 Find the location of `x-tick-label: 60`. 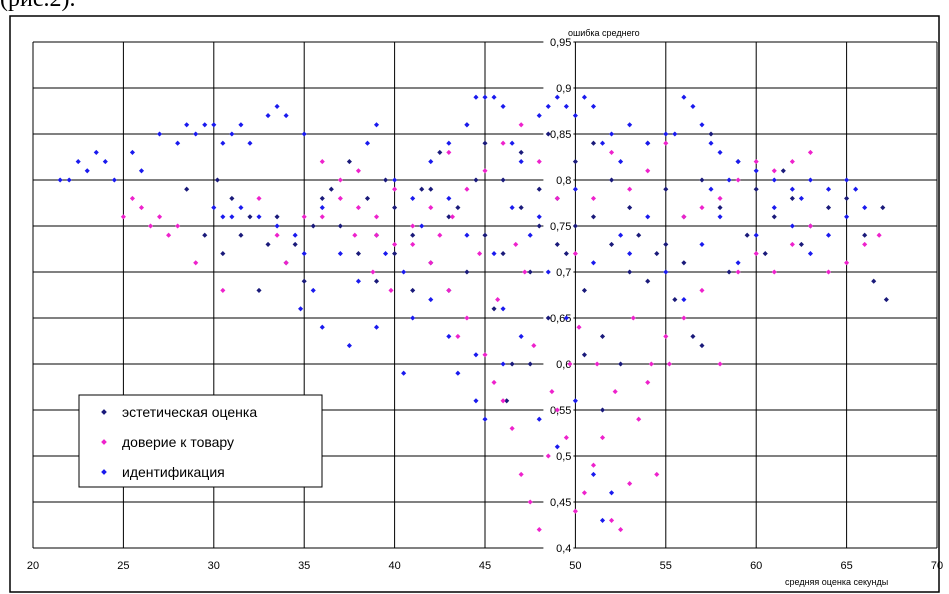

x-tick-label: 60 is located at coordinates (756, 566).